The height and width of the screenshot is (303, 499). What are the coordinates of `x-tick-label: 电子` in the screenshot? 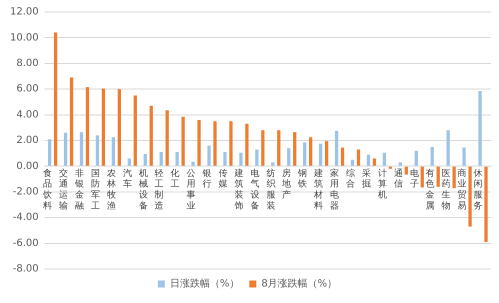 It's located at (414, 179).